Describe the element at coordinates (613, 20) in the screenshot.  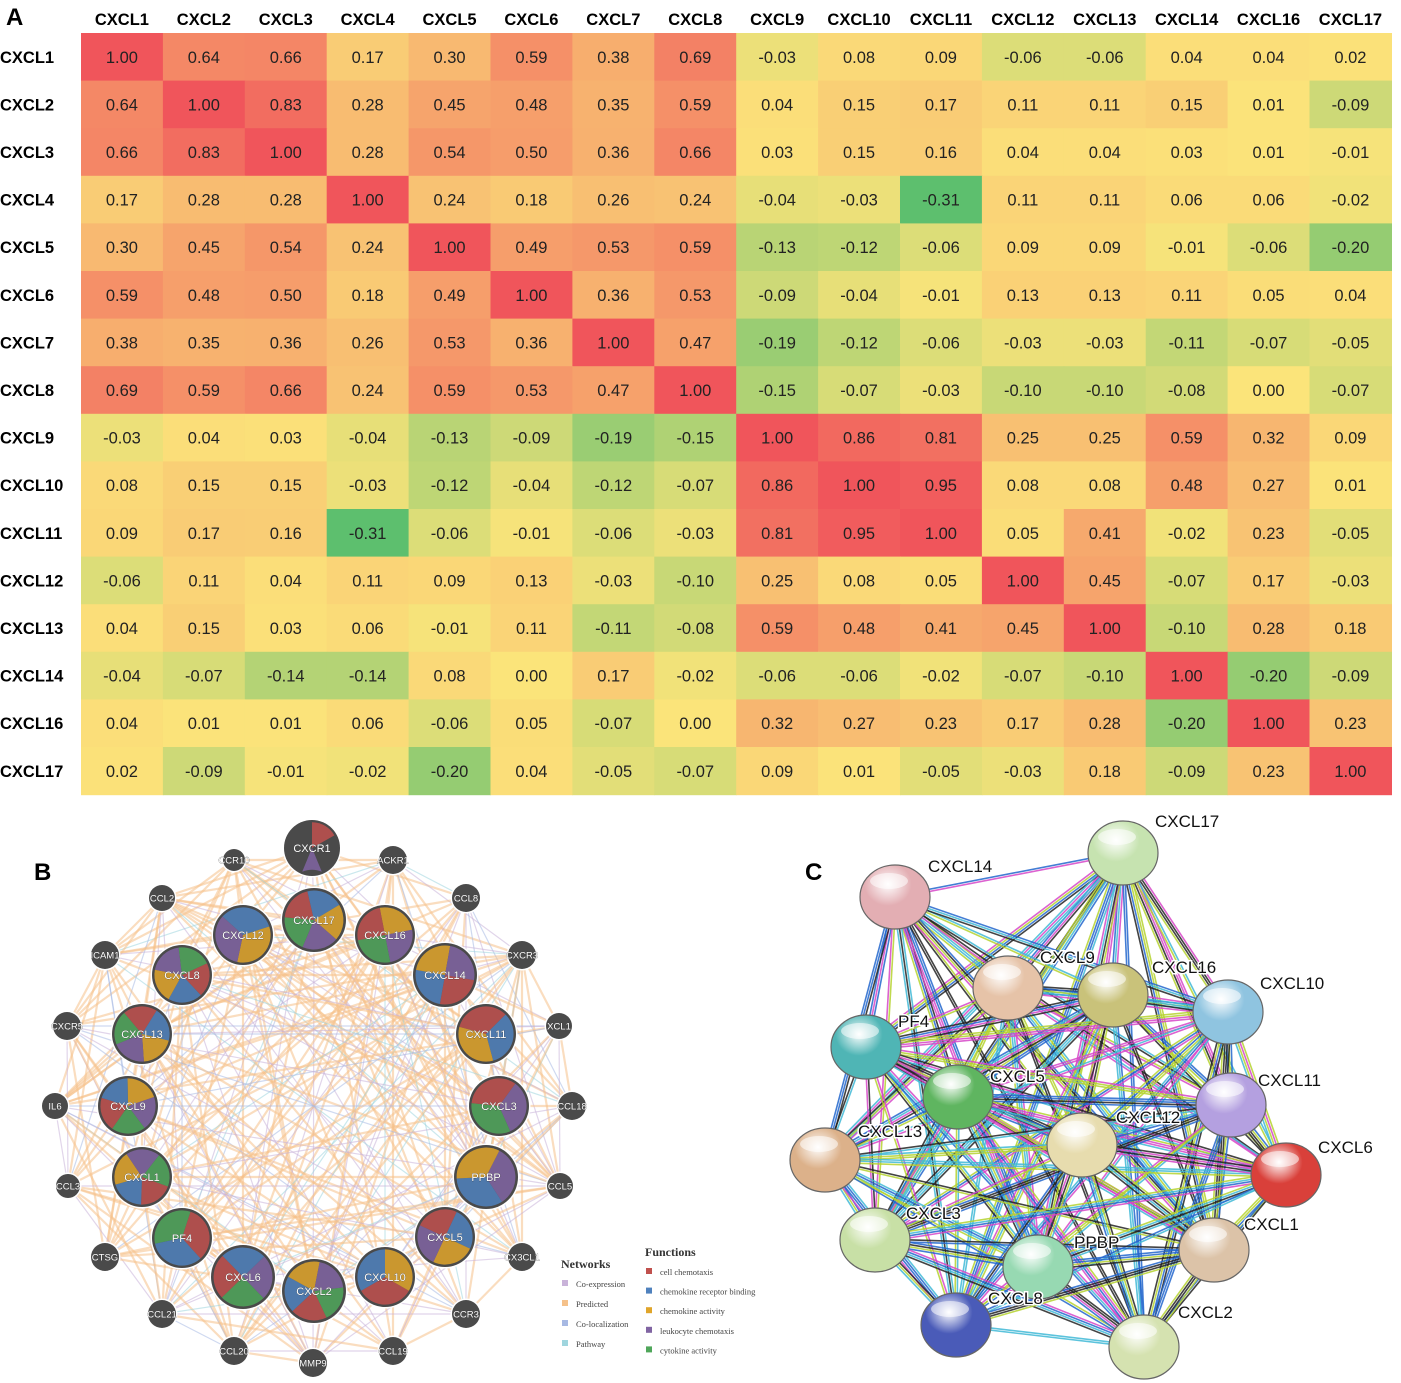
I see `column-label: CXCL7` at that location.